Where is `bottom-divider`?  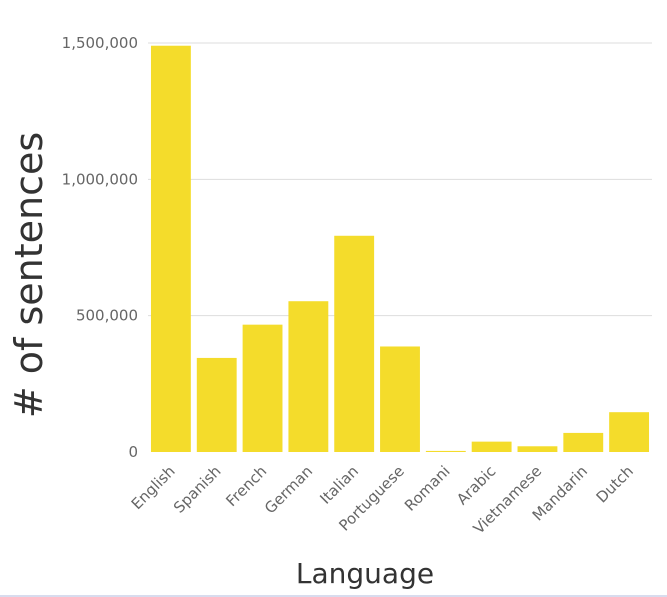
bottom-divider is located at coordinates (333, 596).